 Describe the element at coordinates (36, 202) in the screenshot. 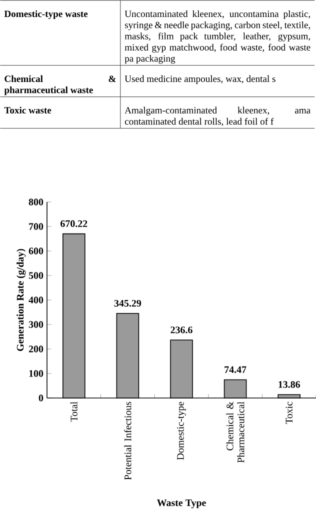

I see `y-tick-label: 800` at that location.